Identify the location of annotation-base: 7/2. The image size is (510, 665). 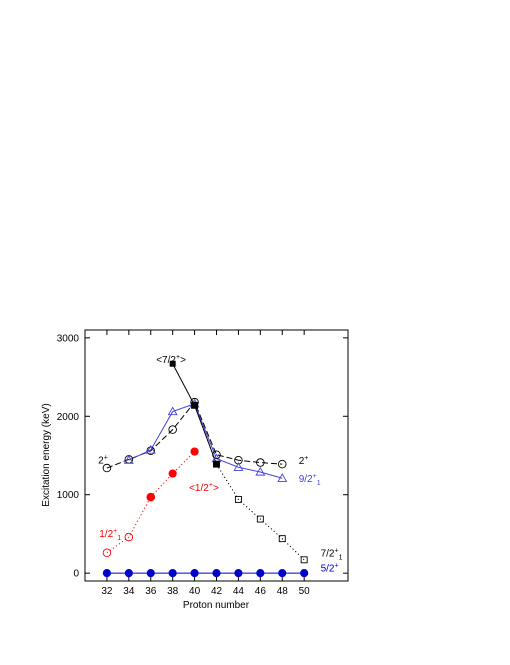
(328, 554).